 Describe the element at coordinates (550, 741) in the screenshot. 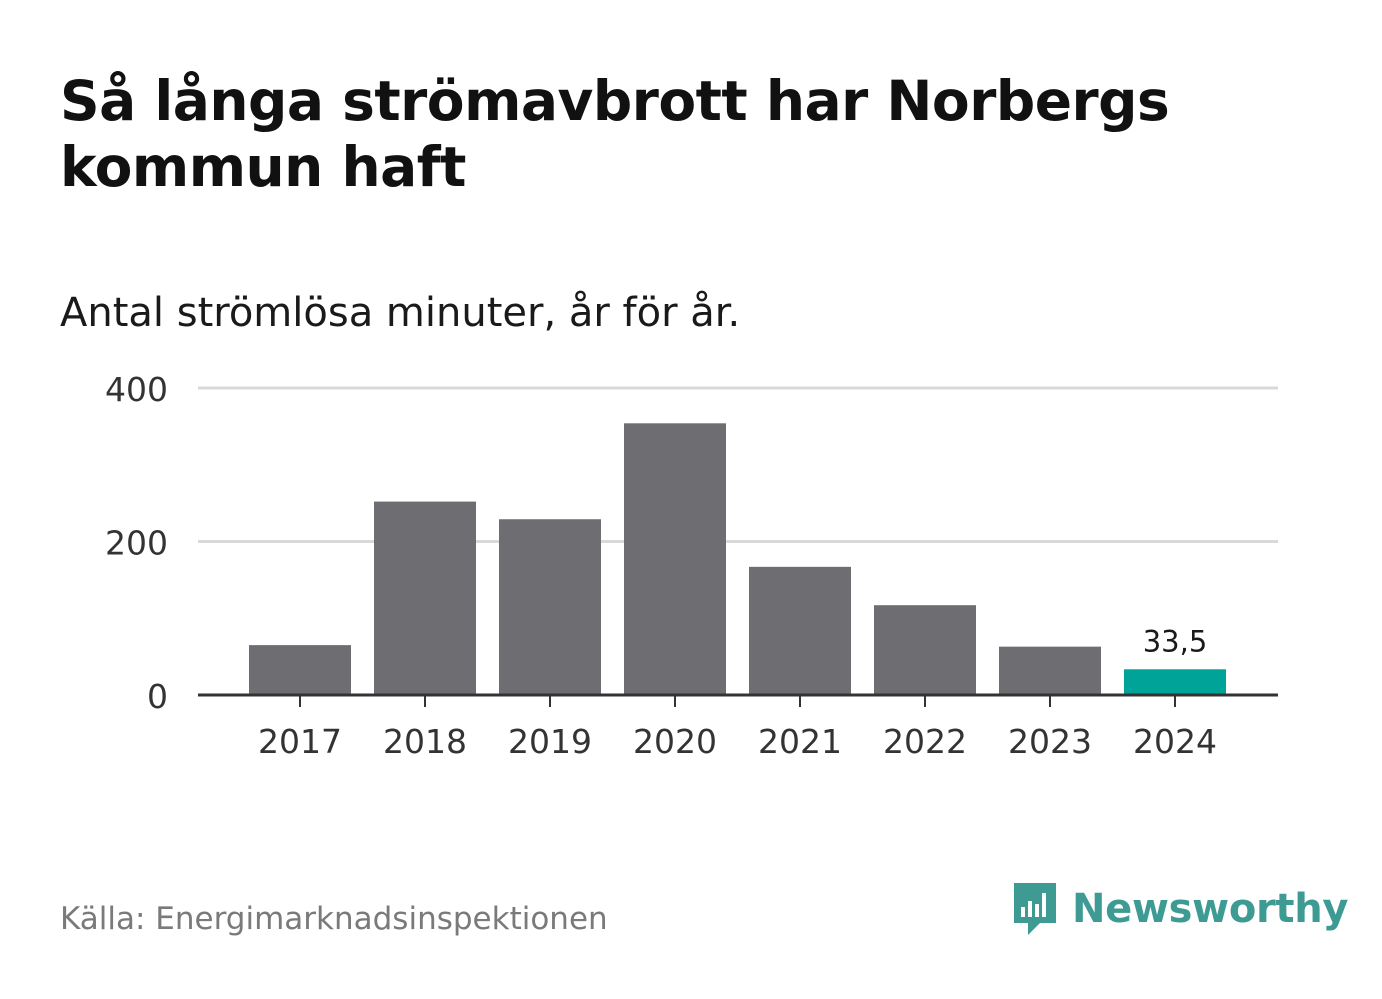

I see `x-tick-label: 2019` at that location.